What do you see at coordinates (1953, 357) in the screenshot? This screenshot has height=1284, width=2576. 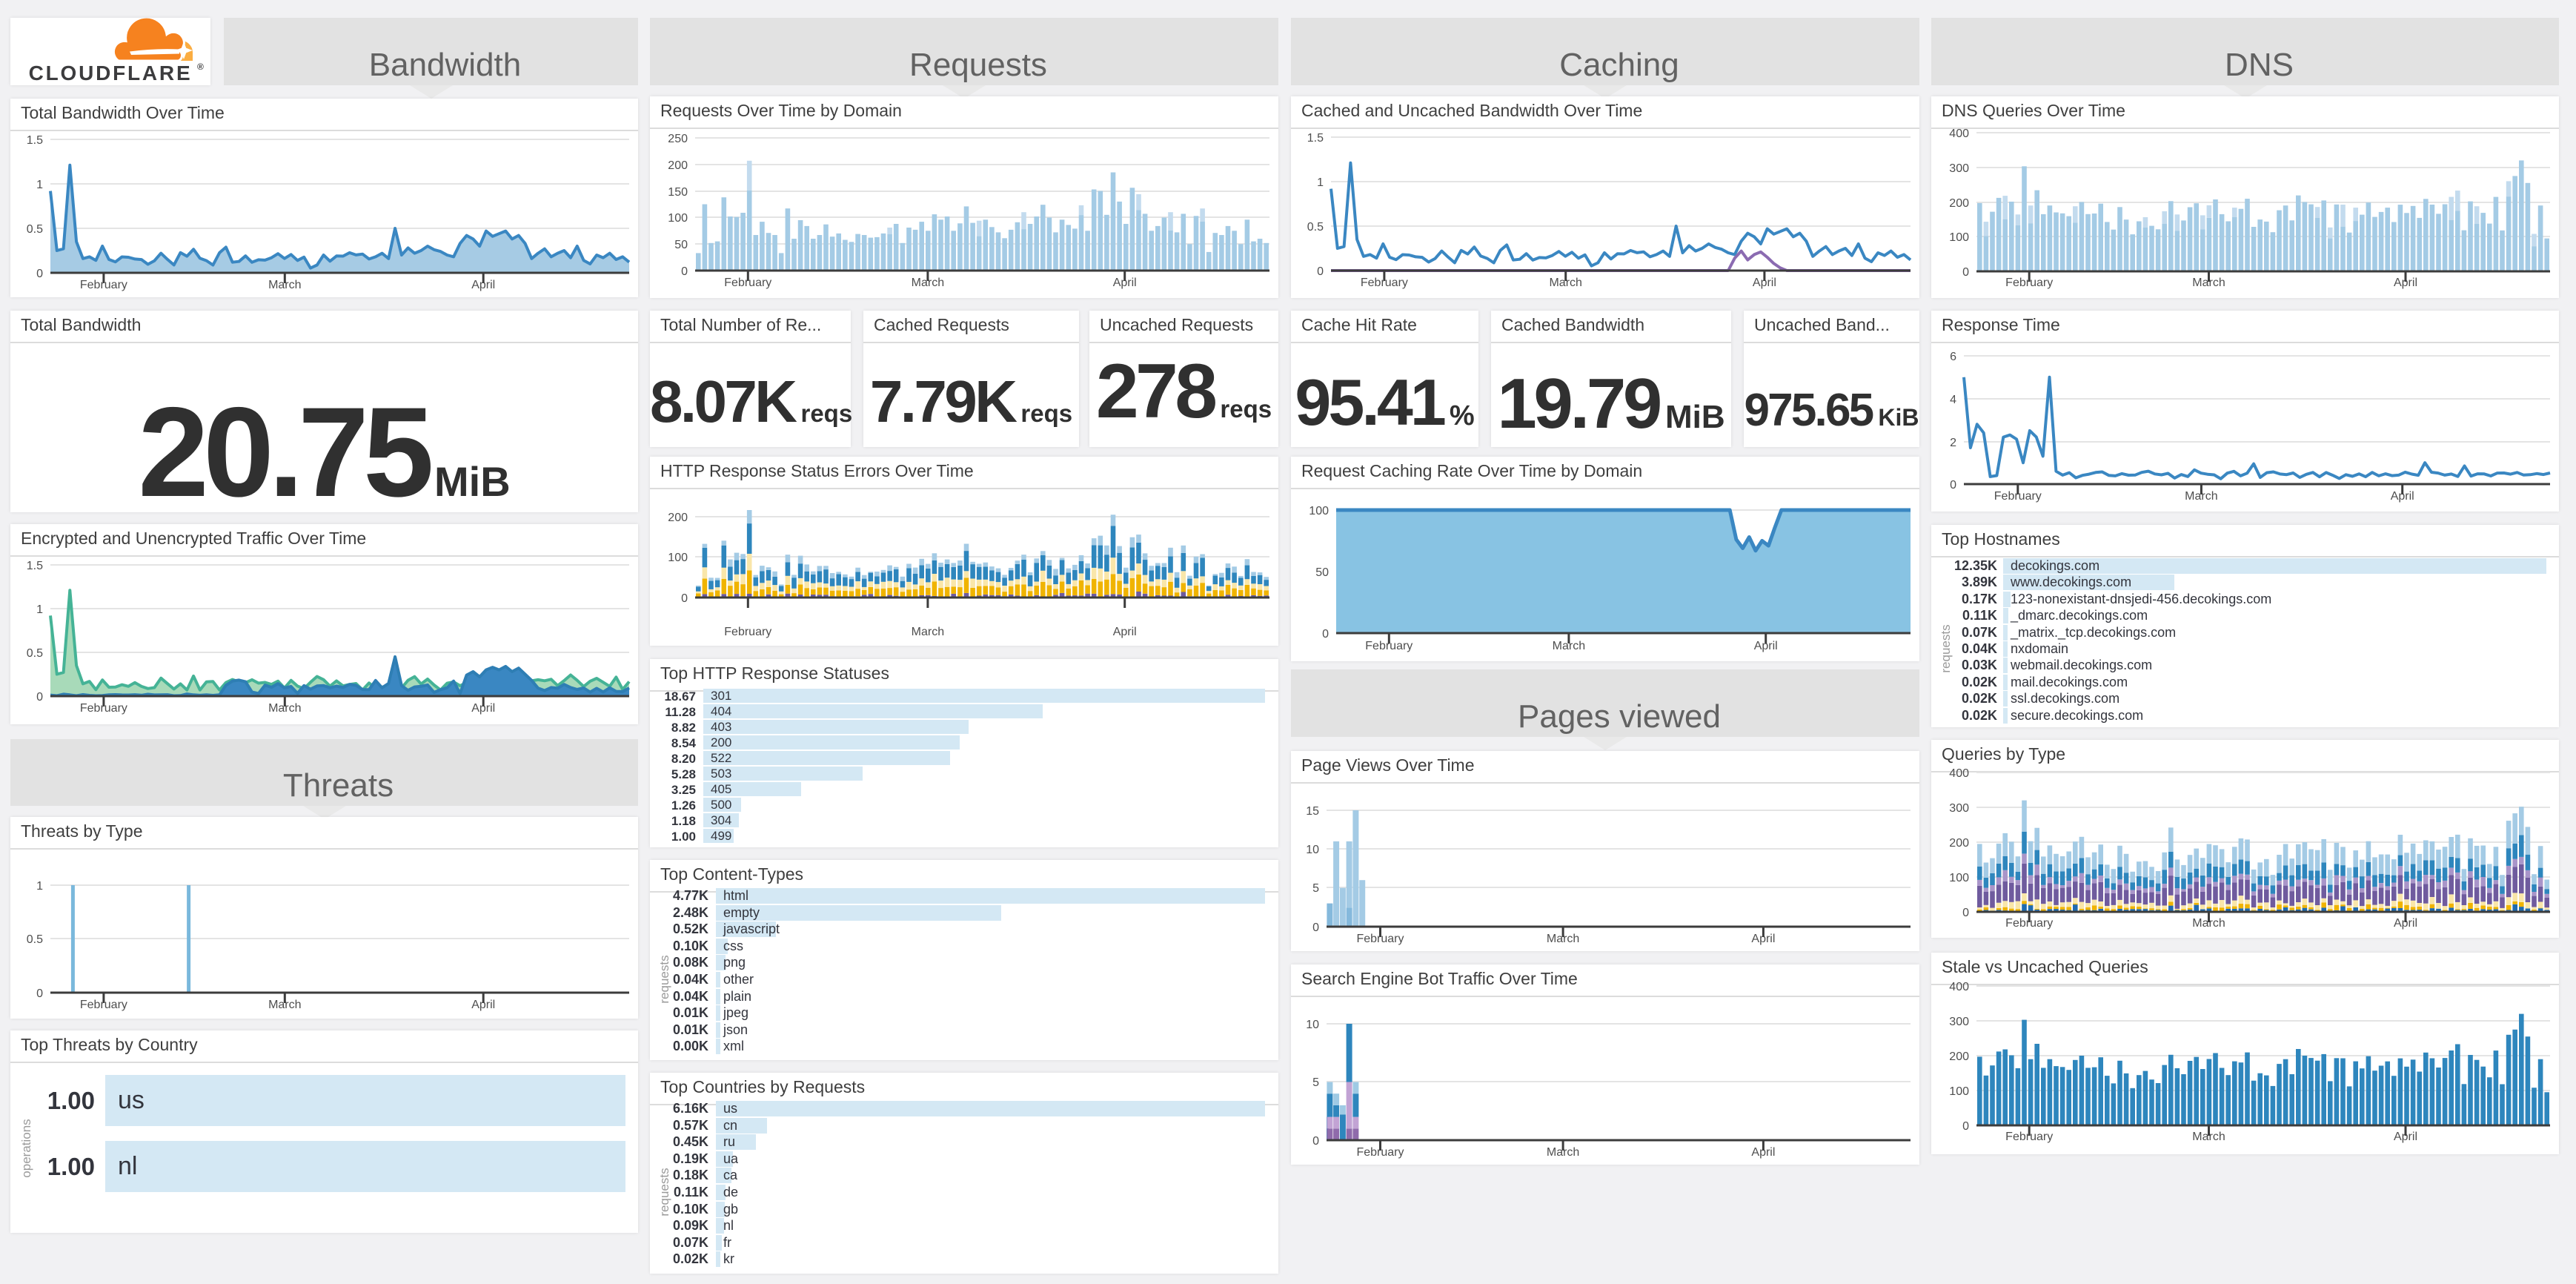 I see `svg-text: 6` at bounding box center [1953, 357].